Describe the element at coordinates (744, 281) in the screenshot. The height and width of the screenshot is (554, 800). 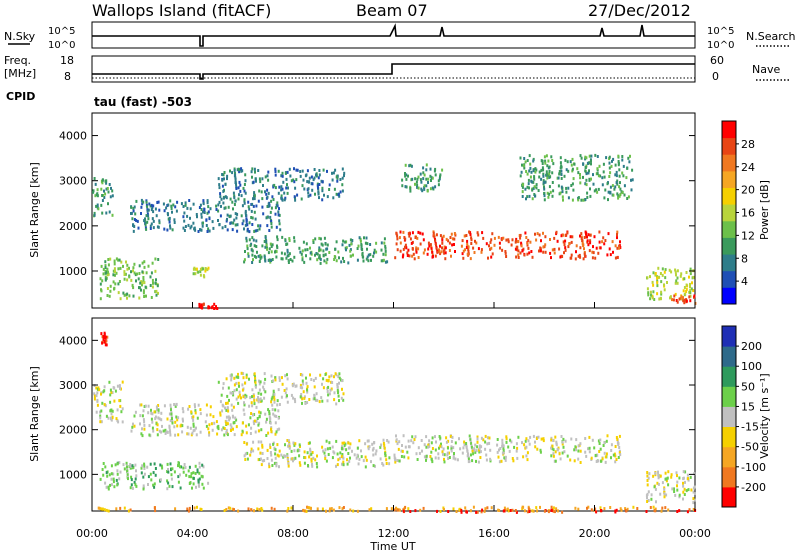
I see `power-colorbar-tick-label: 4` at that location.